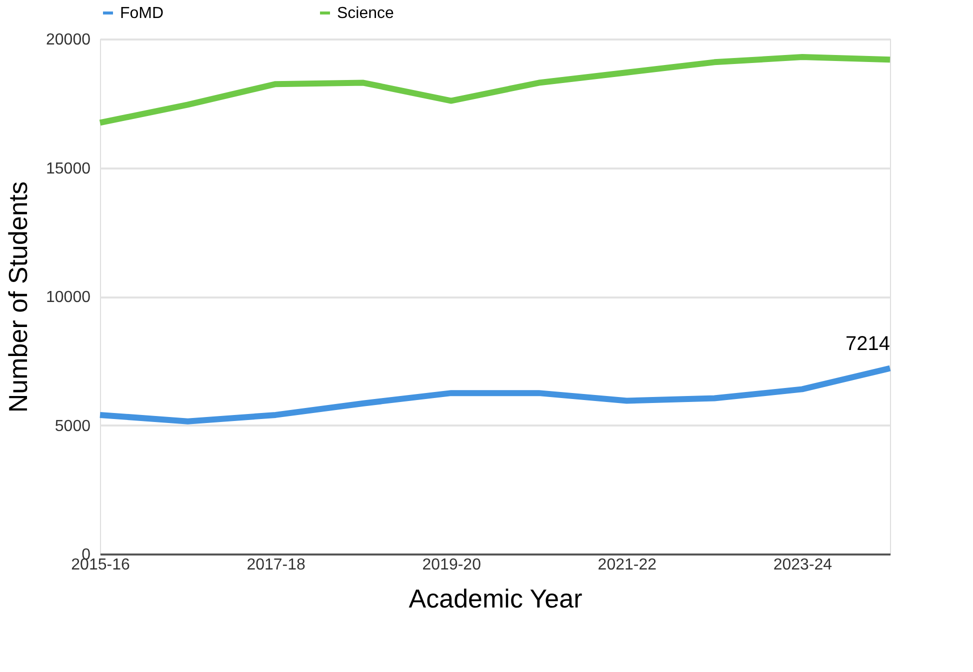 This screenshot has width=973, height=672. Describe the element at coordinates (142, 13) in the screenshot. I see `legend-label: FoMD` at that location.